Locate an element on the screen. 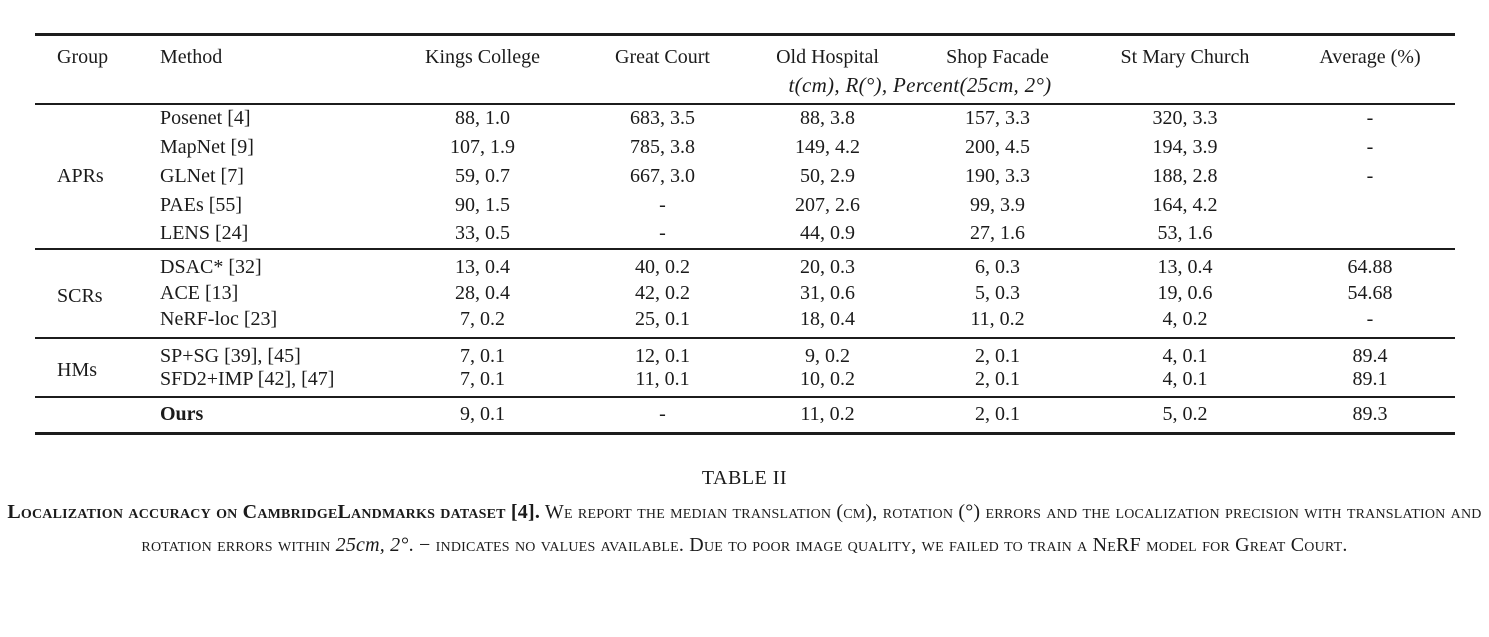  method-cell: GLNet [7] is located at coordinates (202, 175).